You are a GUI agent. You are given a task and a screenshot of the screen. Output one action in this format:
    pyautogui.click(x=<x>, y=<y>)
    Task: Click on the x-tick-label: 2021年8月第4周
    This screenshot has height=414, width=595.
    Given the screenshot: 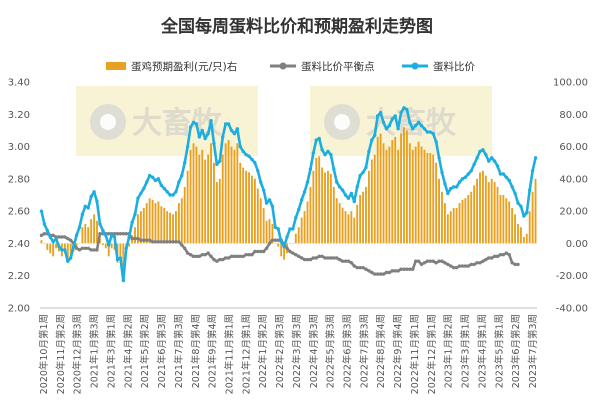 What is the action you would take?
    pyautogui.click(x=196, y=351)
    